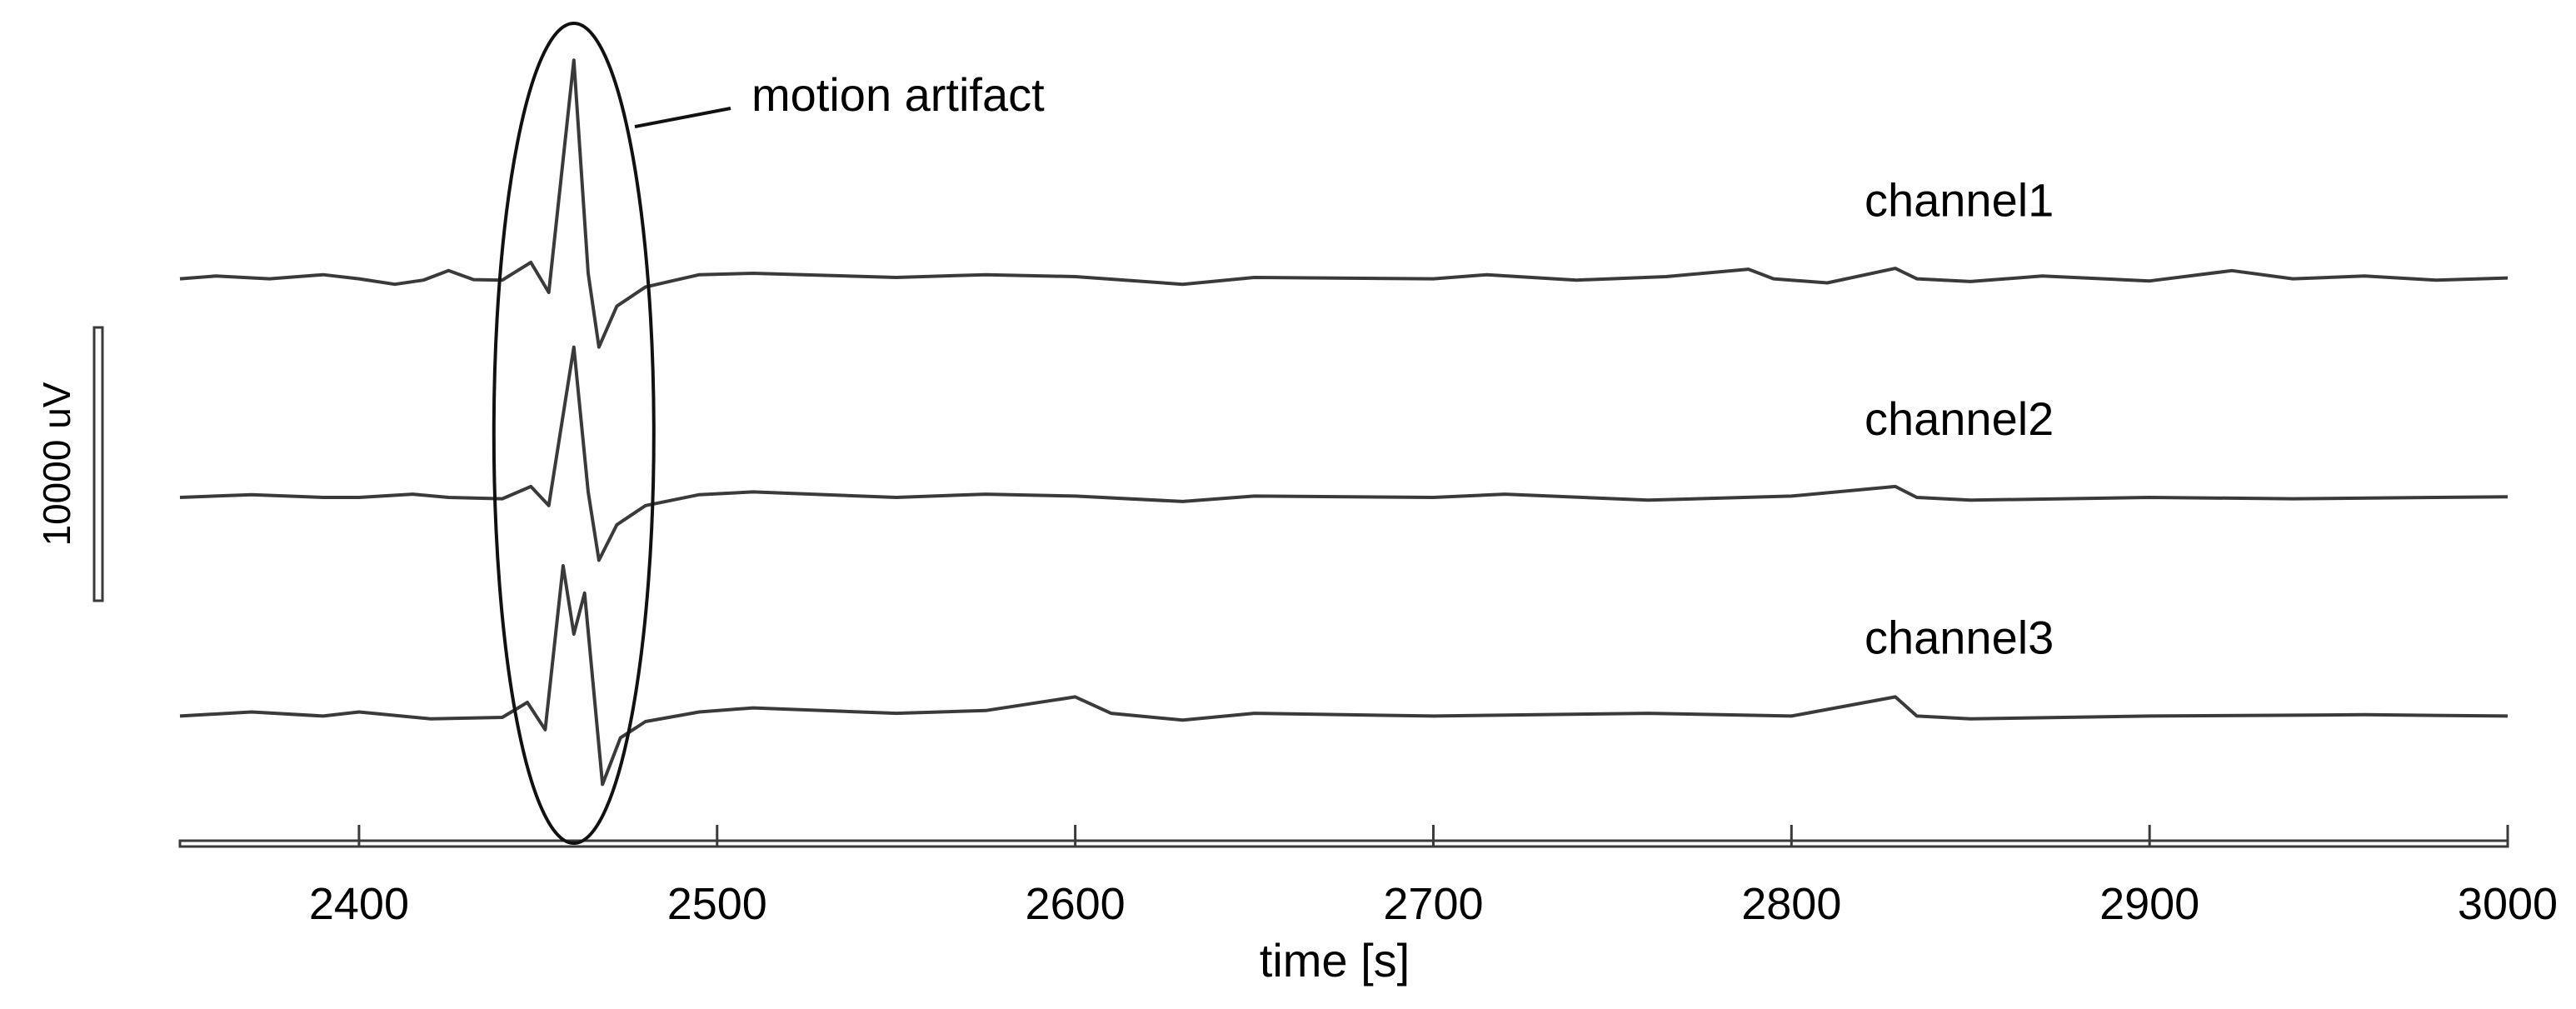  I want to click on x-tick-label-2500: 2500, so click(717, 904).